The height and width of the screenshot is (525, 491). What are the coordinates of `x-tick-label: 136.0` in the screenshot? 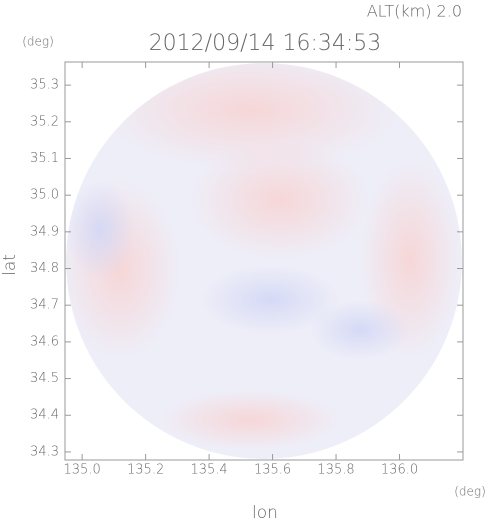 It's located at (399, 470).